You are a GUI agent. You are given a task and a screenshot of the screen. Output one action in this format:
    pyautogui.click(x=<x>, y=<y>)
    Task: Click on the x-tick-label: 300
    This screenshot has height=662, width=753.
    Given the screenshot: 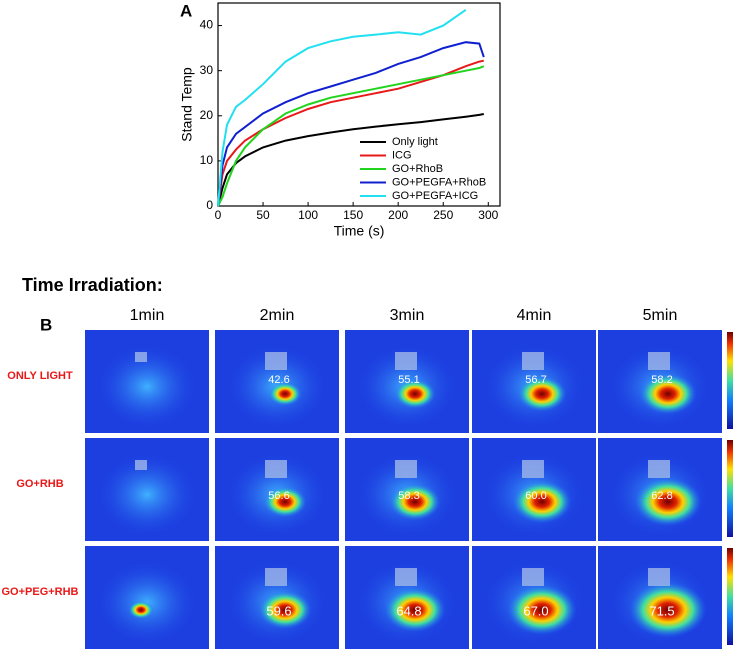 What is the action you would take?
    pyautogui.click(x=488, y=215)
    